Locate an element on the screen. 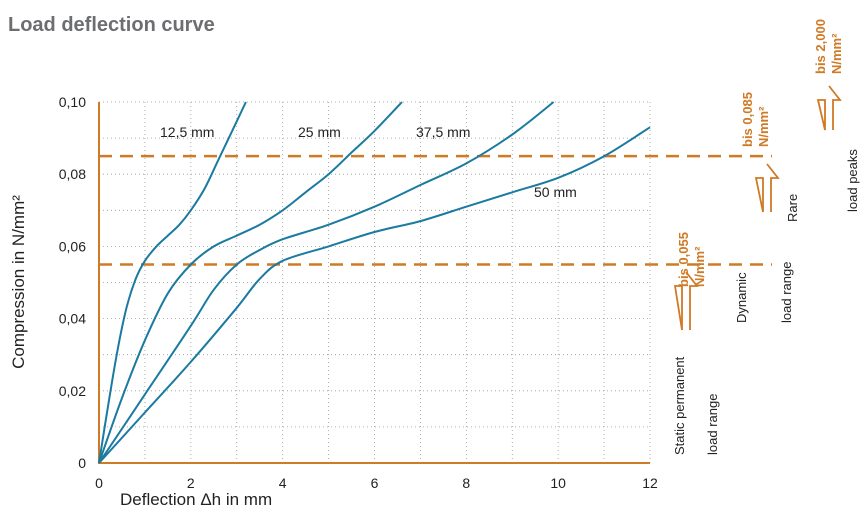 Image resolution: width=861 pixels, height=531 pixels. y-tick-label: 0,06 is located at coordinates (72, 246).